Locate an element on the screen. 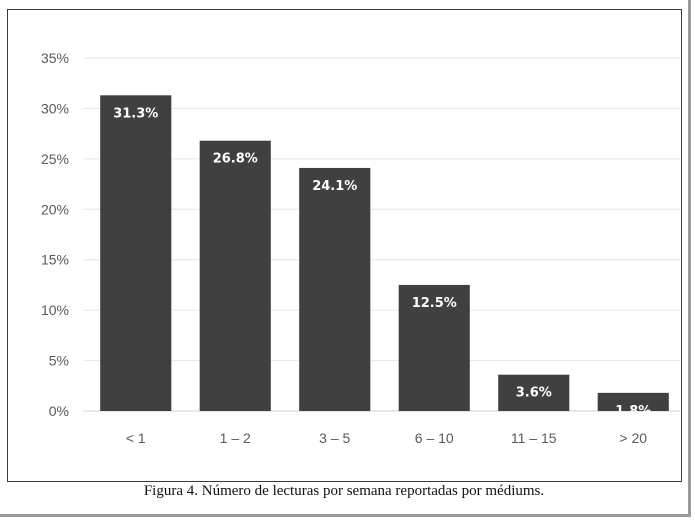  y-tick-label: 5% is located at coordinates (59, 361).